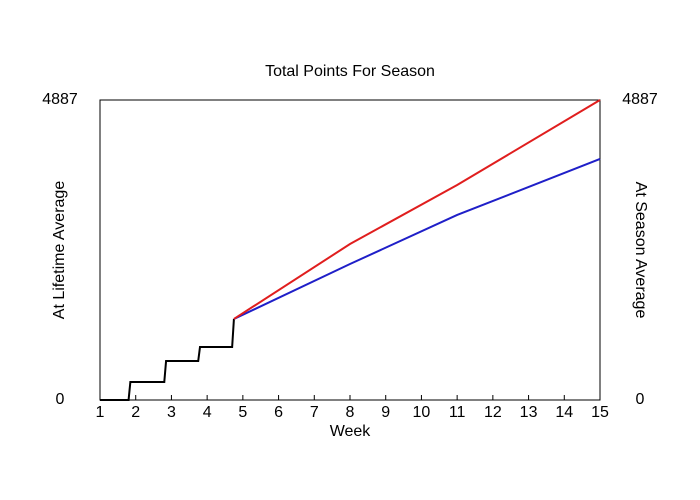 This screenshot has height=500, width=700. Describe the element at coordinates (457, 412) in the screenshot. I see `x-tick-label: 11` at that location.